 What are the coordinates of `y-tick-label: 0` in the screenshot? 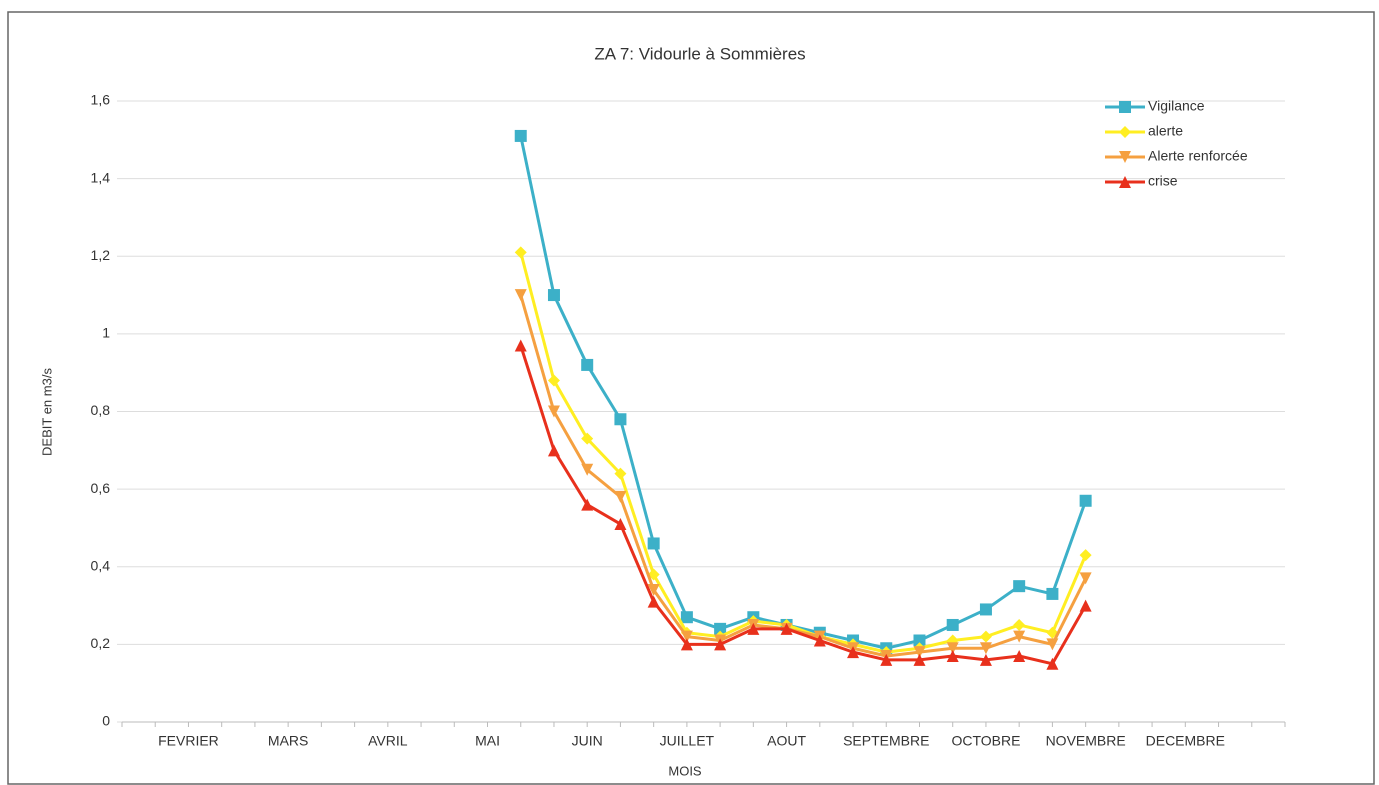 It's located at (106, 721).